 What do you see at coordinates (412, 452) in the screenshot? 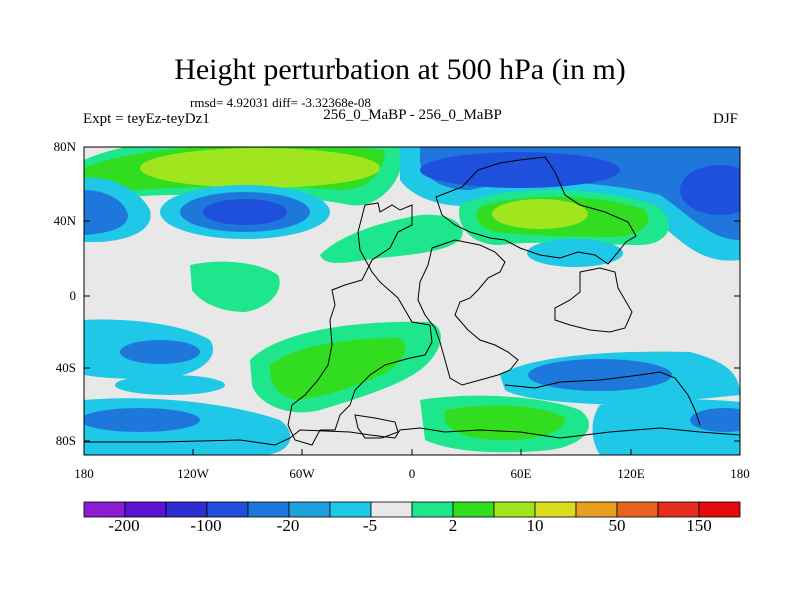
I see `lon-tick-marks` at bounding box center [412, 452].